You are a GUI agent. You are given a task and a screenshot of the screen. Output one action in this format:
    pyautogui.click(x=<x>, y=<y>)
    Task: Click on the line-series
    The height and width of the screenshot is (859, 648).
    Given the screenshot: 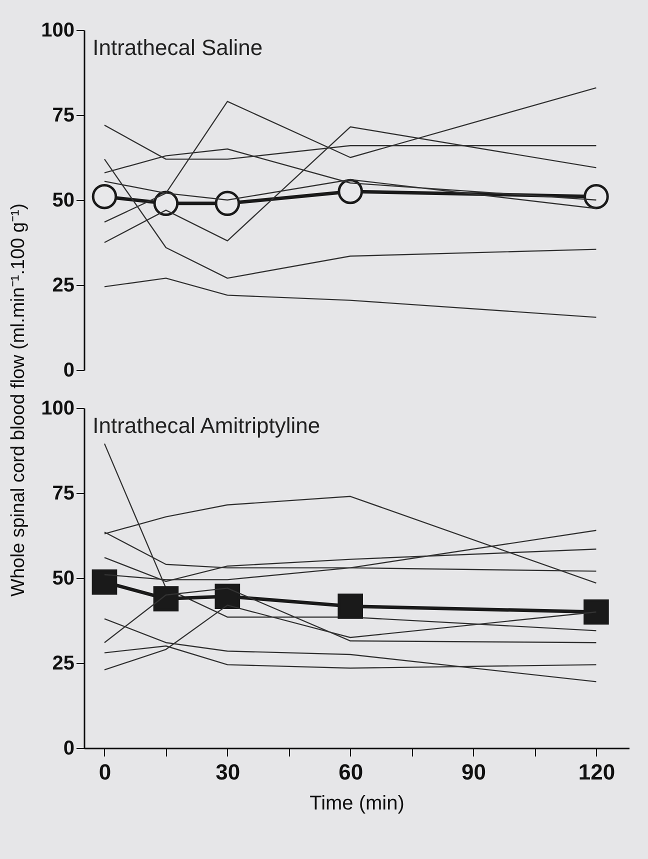 What is the action you would take?
    pyautogui.click(x=350, y=298)
    